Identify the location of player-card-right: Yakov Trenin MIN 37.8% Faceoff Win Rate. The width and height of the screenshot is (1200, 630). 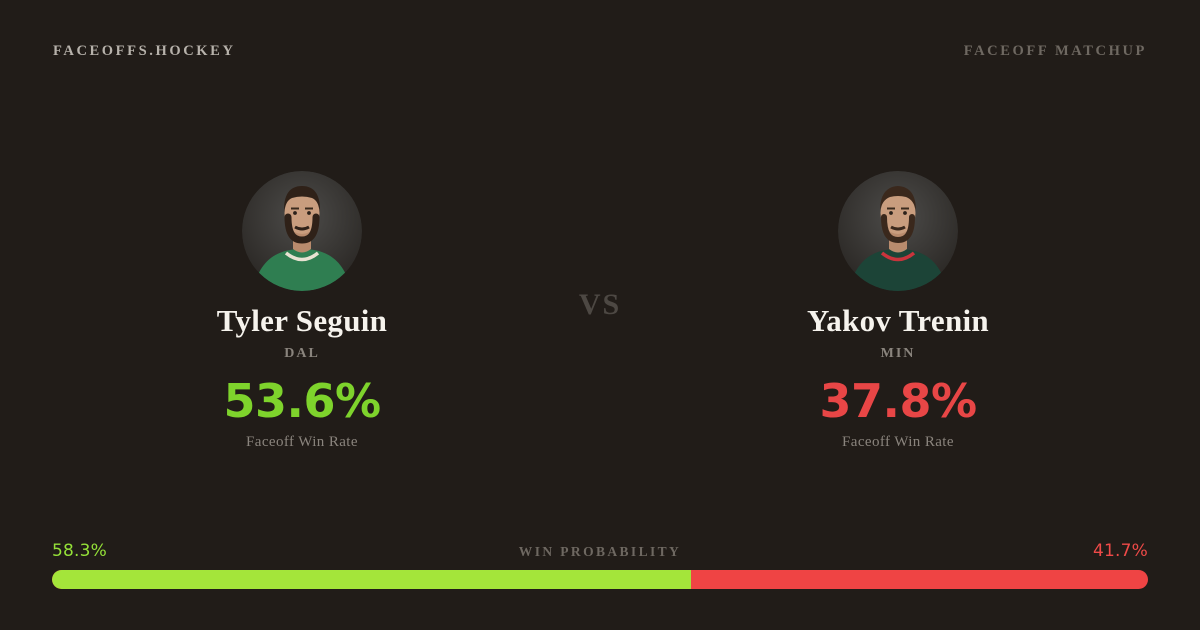
(898, 311).